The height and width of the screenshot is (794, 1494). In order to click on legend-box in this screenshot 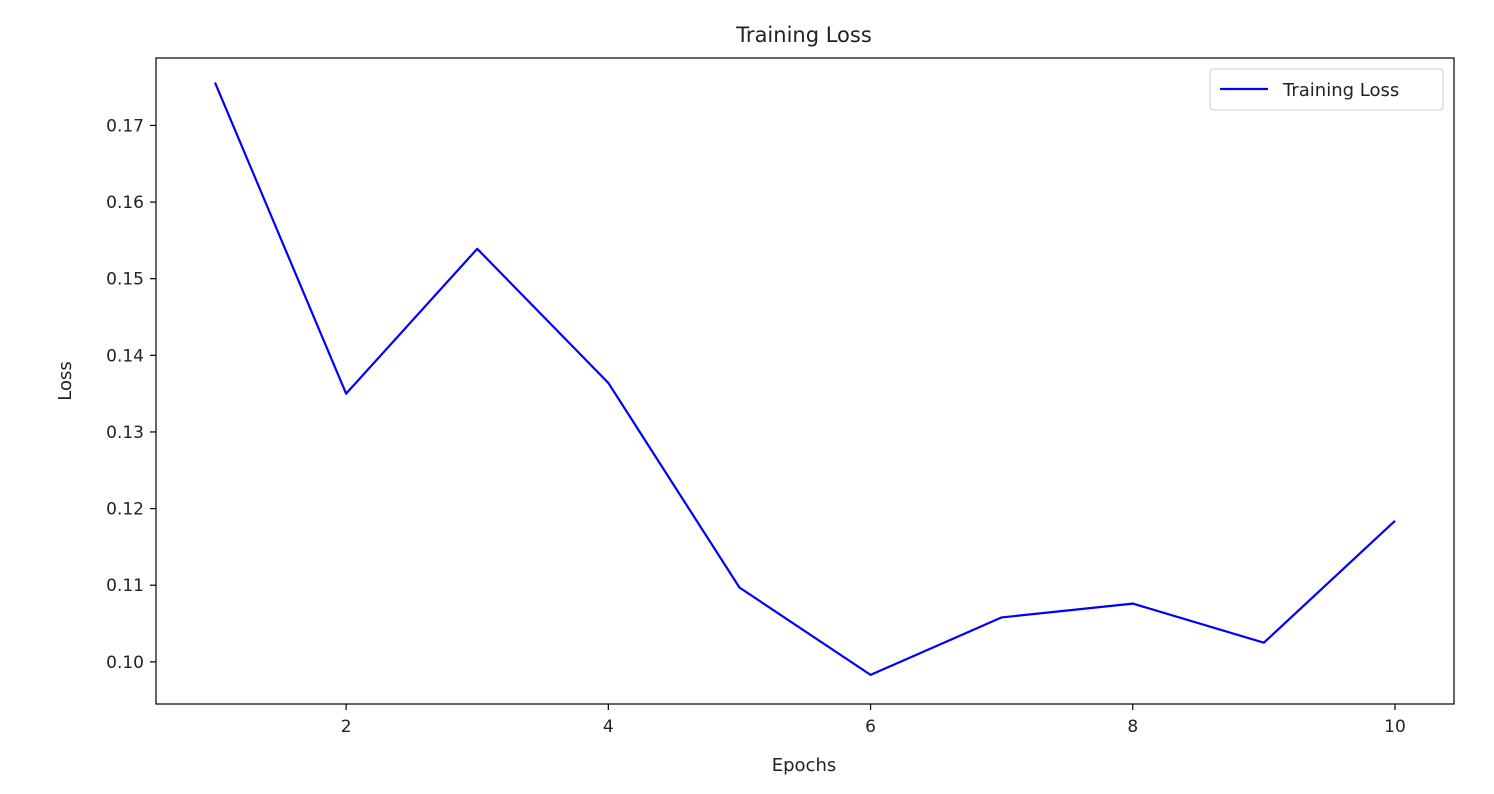, I will do `click(1326, 89)`.